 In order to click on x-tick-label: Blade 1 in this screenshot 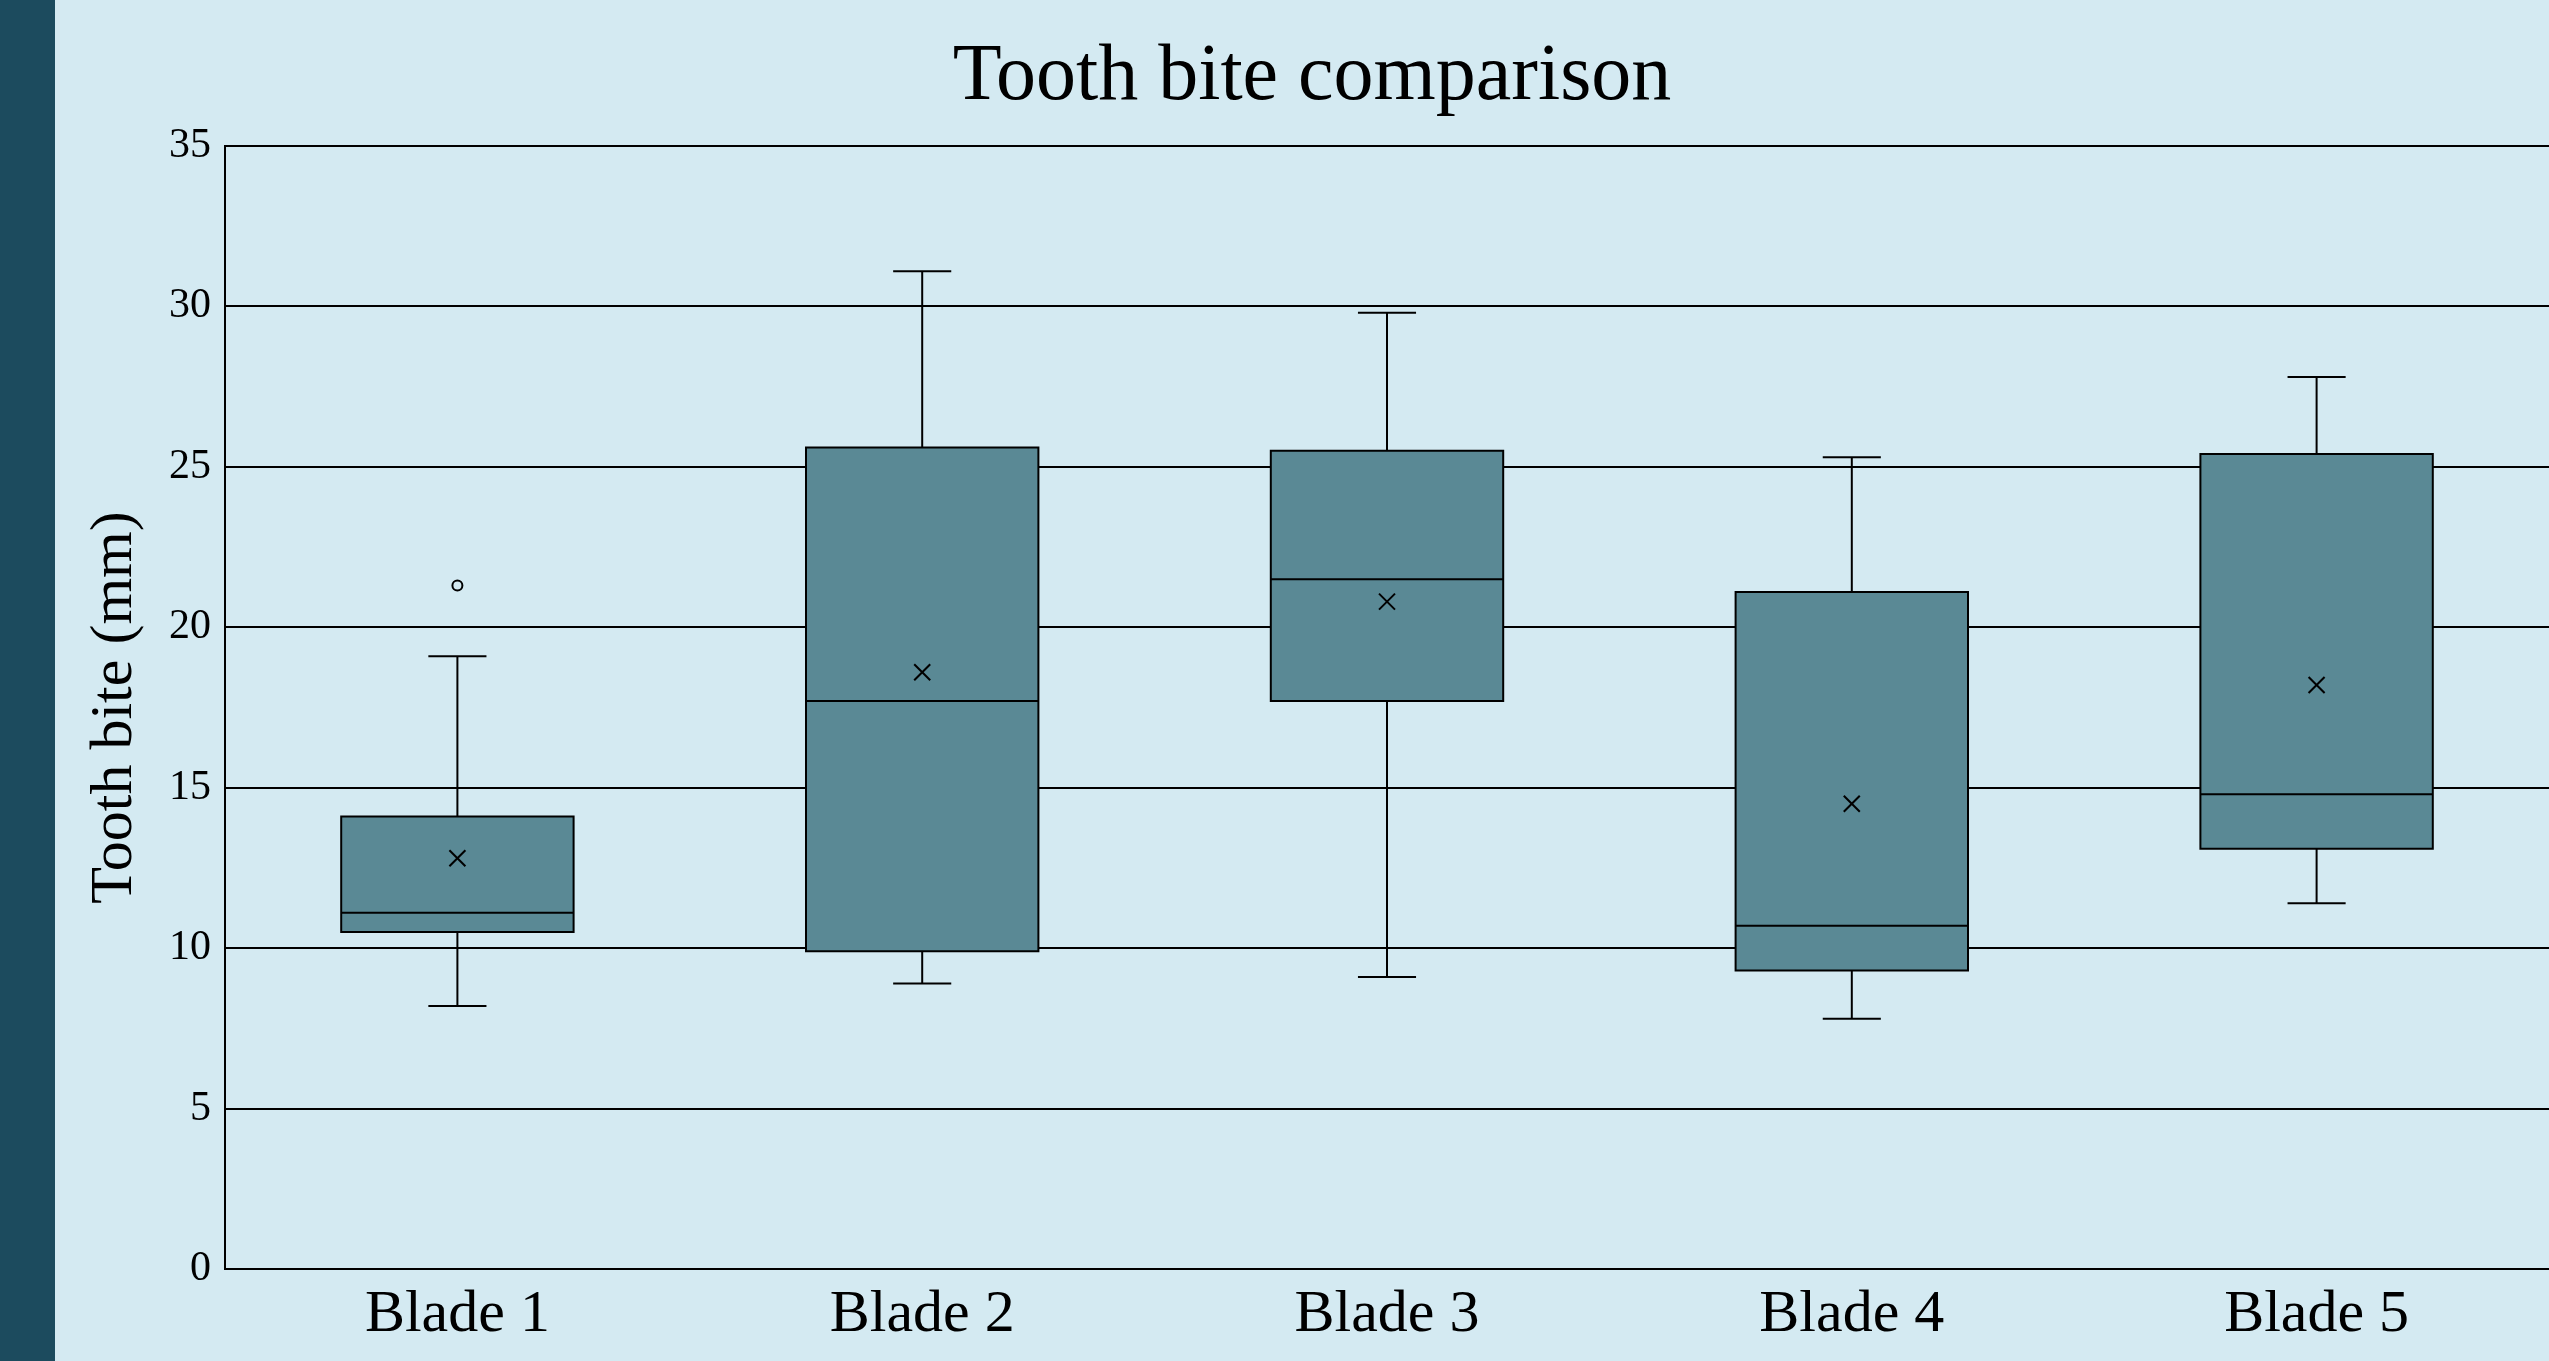, I will do `click(457, 1310)`.